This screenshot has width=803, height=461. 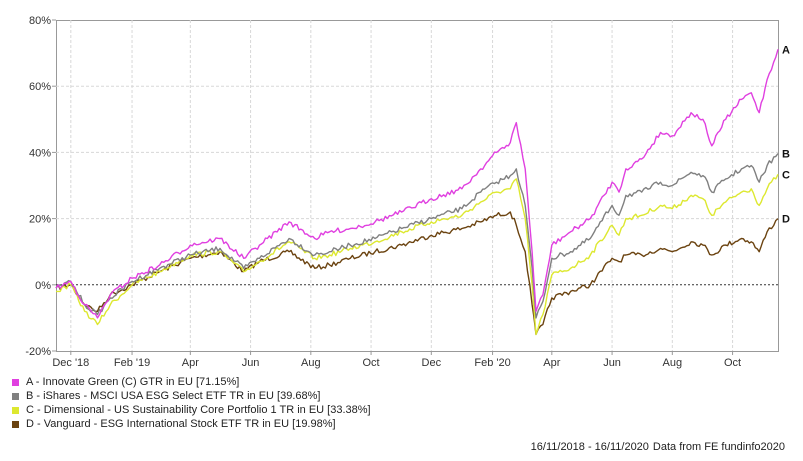 I want to click on x-tick-label: Dec '18, so click(x=70, y=363).